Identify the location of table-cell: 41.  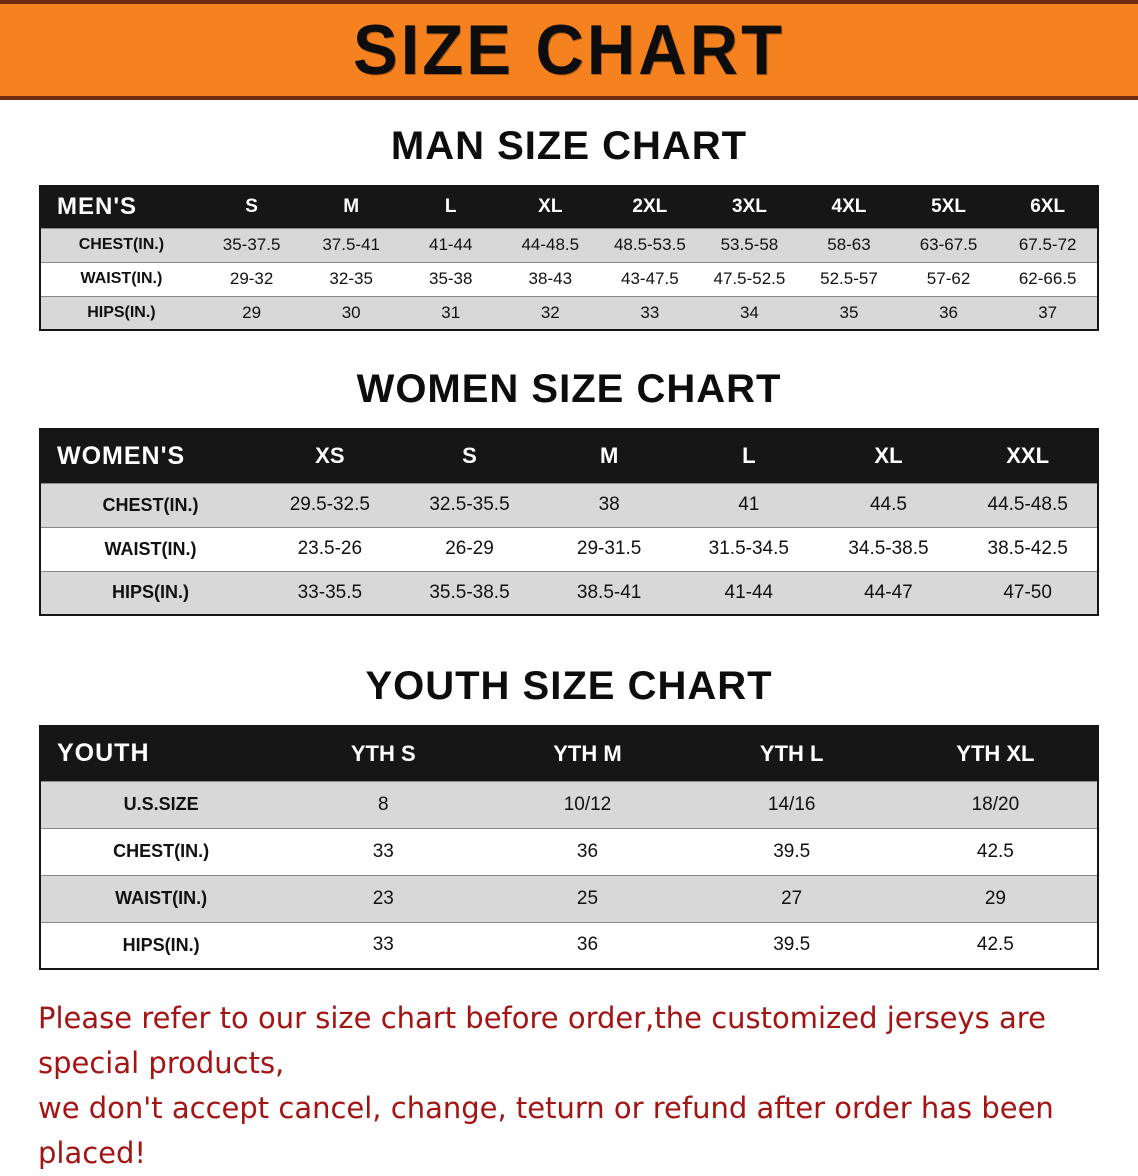
(749, 504).